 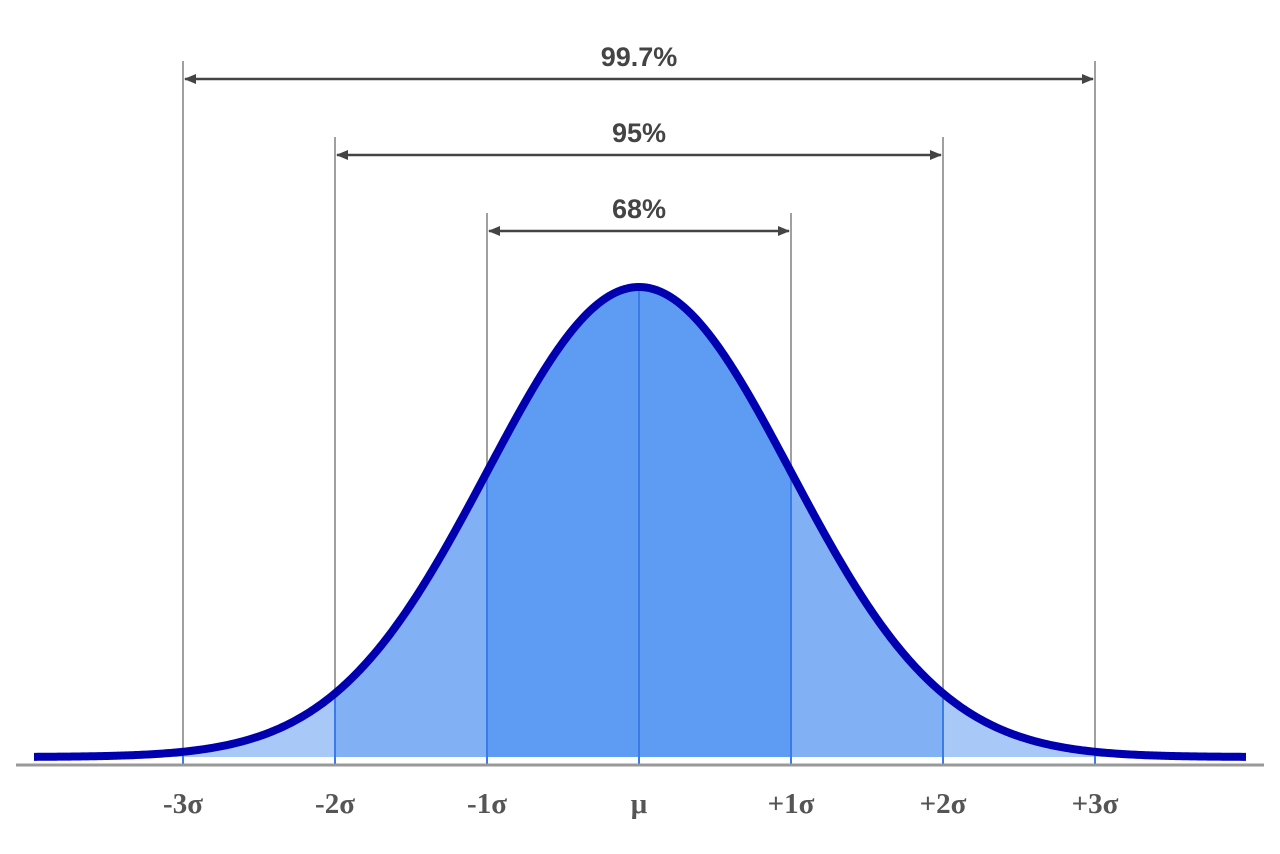 I want to click on tick-label-5: +2σ, so click(x=943, y=804).